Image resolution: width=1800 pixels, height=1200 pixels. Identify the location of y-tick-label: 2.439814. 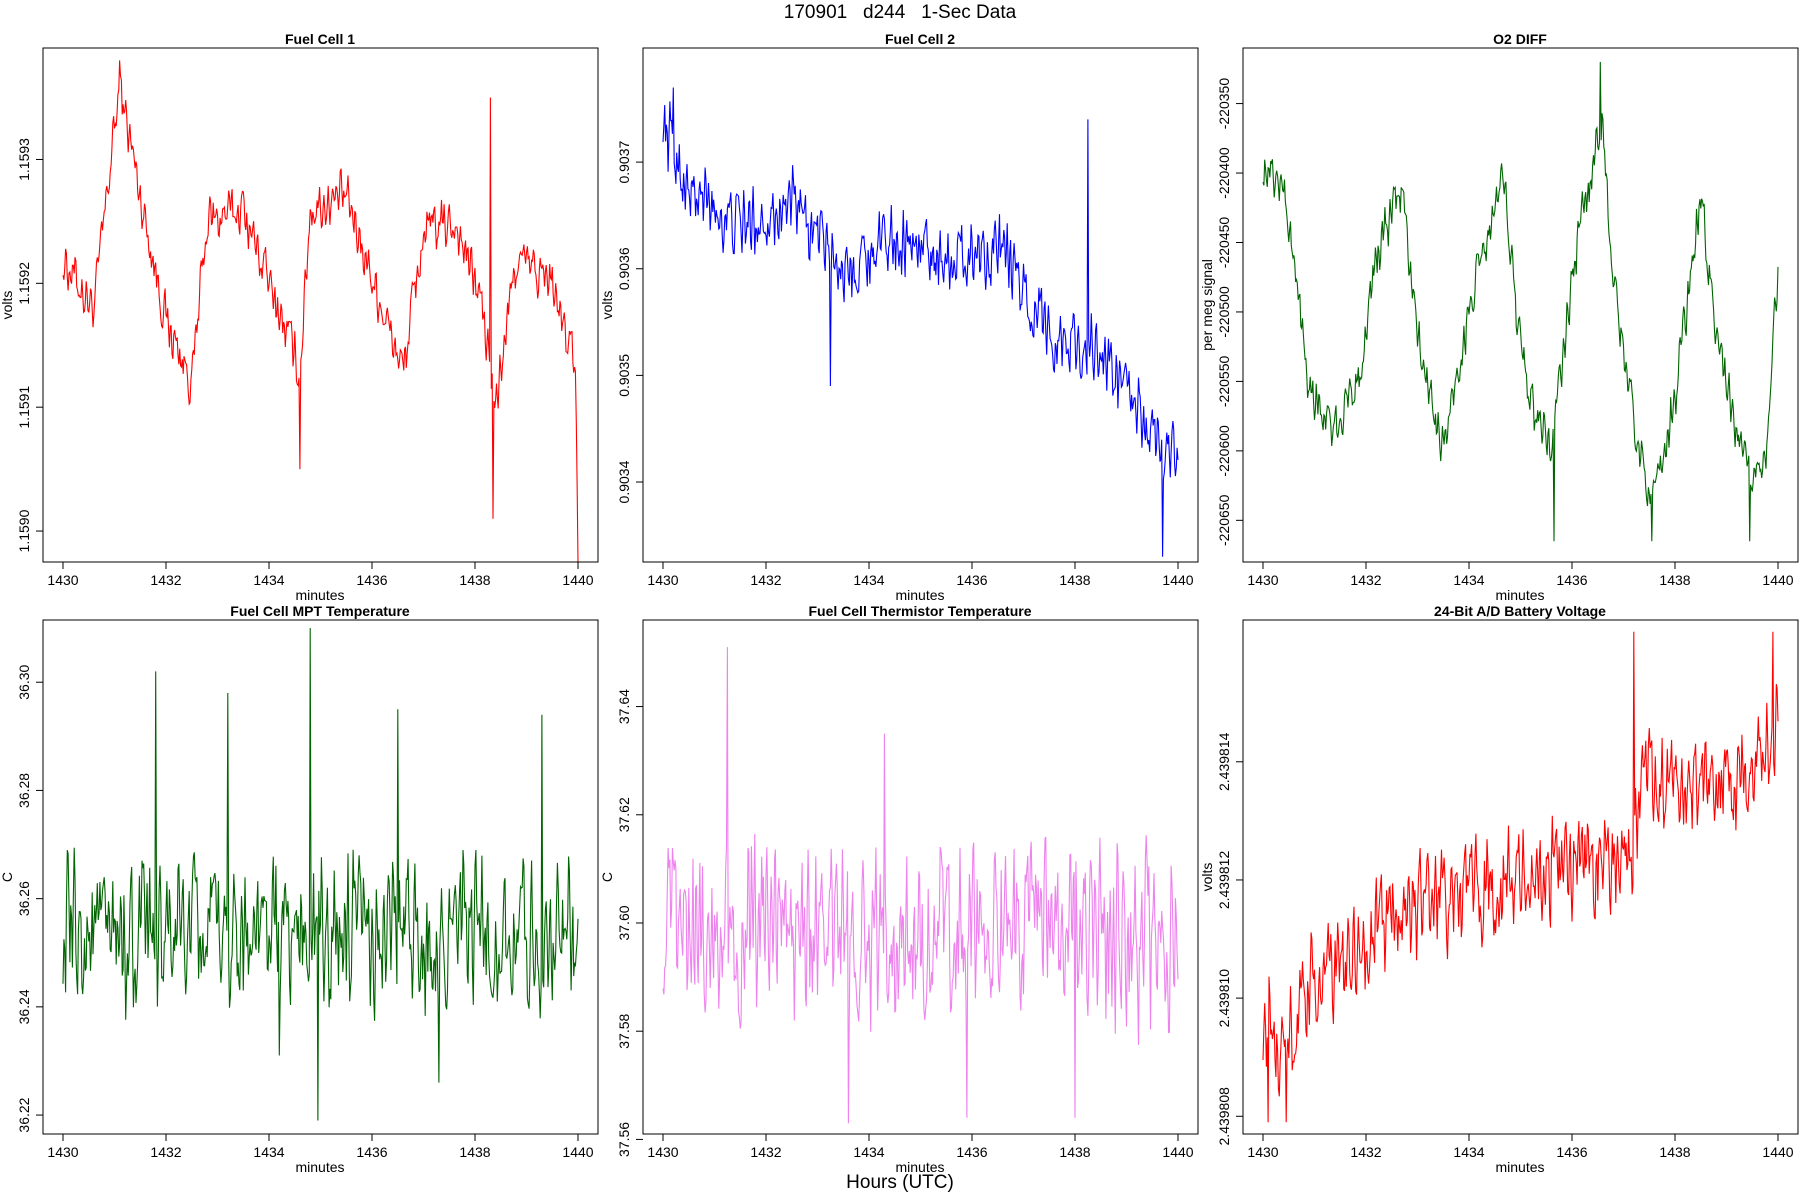
(1224, 761).